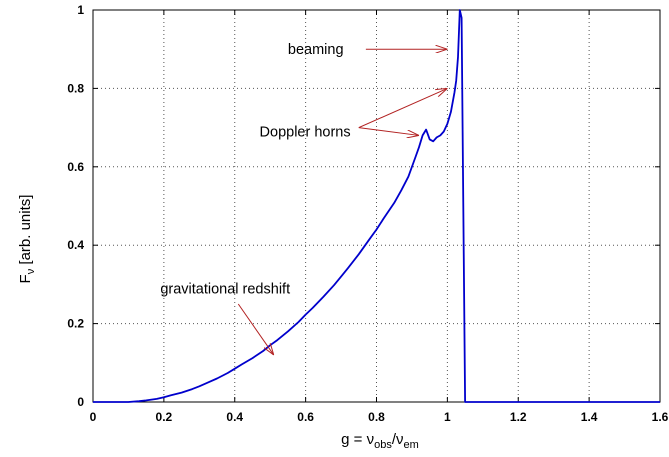 This screenshot has width=669, height=457. I want to click on y-tick-label: 0, so click(80, 402).